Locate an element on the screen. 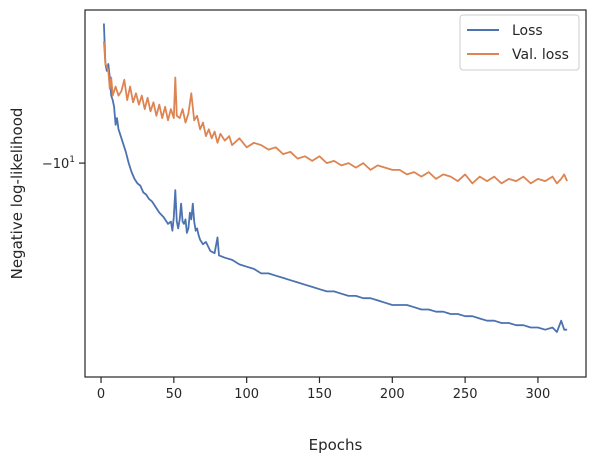 This screenshot has width=597, height=463. legend-label-loss: Loss is located at coordinates (527, 31).